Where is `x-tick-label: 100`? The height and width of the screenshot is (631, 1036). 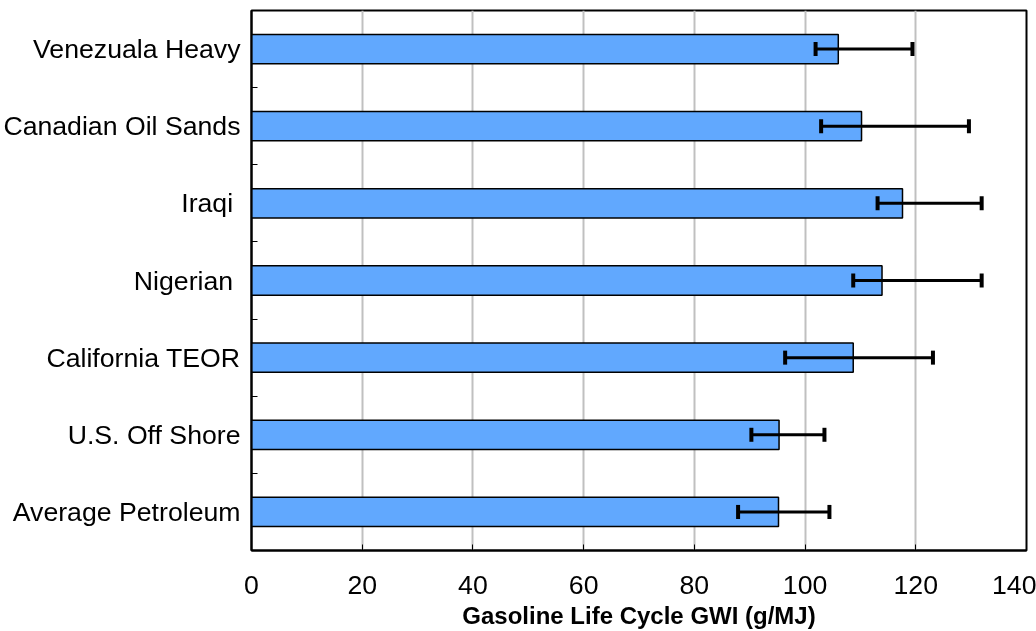 x-tick-label: 100 is located at coordinates (805, 584).